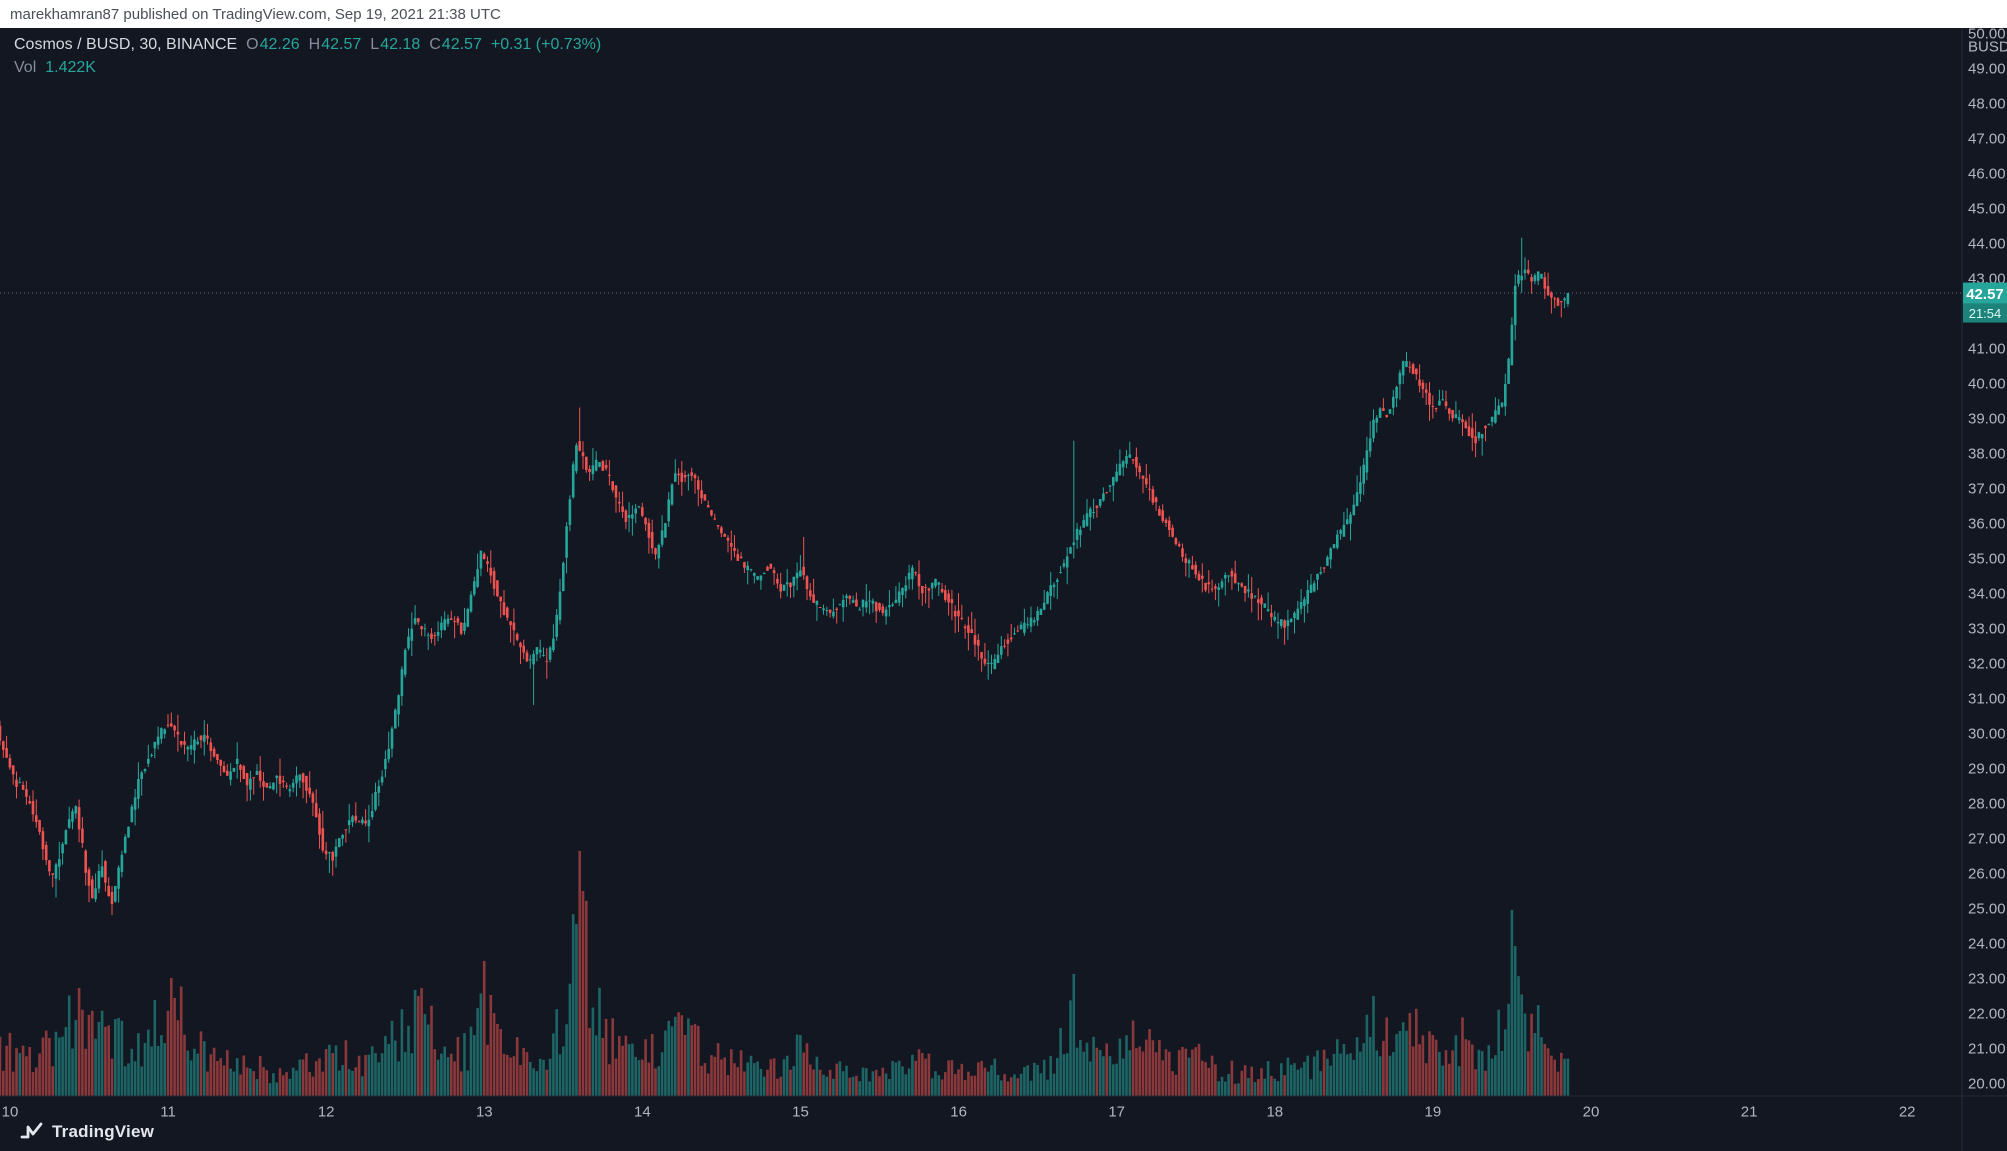 This screenshot has width=2007, height=1151. What do you see at coordinates (31, 1130) in the screenshot?
I see `tradingview-logo-icon` at bounding box center [31, 1130].